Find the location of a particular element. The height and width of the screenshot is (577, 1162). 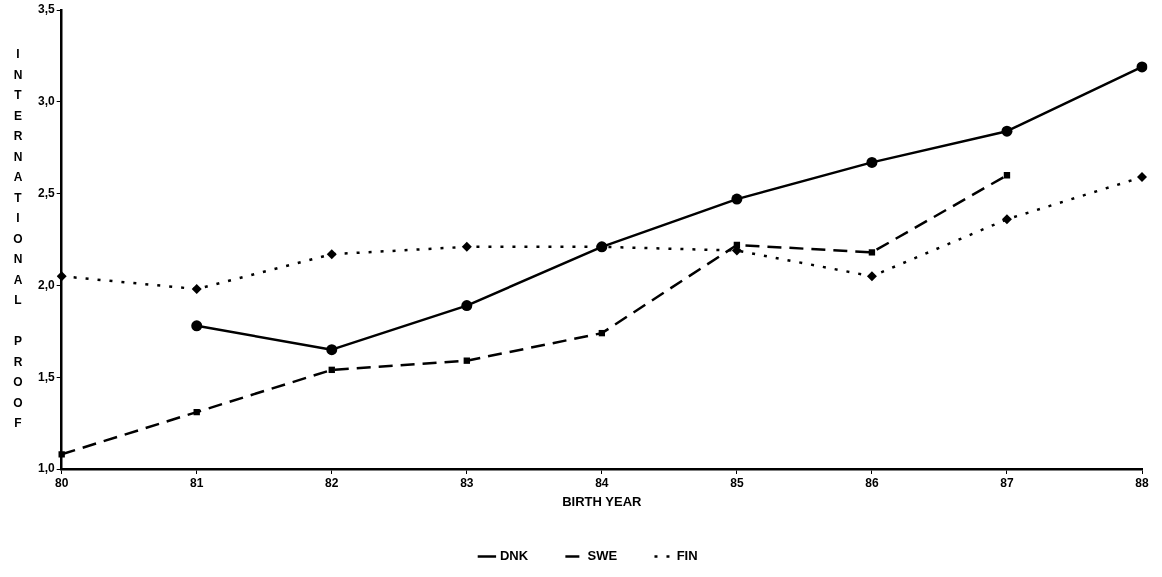

y-tick-label: 2,0 is located at coordinates (46, 284).